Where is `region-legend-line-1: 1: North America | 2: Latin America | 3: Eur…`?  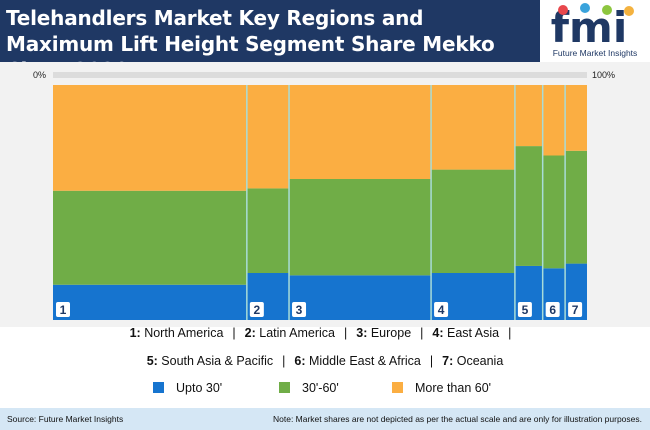 region-legend-line-1: 1: North America | 2: Latin America | 3: Eur… is located at coordinates (325, 333).